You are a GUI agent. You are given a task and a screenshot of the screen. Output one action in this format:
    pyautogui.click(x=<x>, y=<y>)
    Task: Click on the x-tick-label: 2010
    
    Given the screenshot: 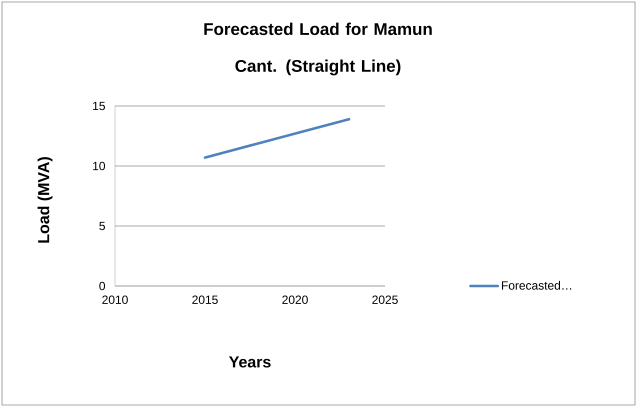 What is the action you would take?
    pyautogui.click(x=115, y=300)
    